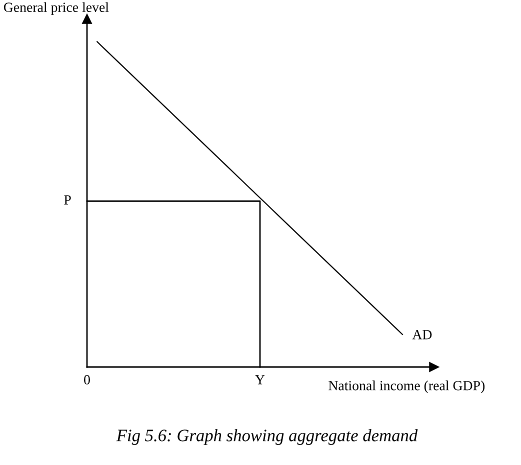 Image resolution: width=521 pixels, height=465 pixels. What do you see at coordinates (260, 379) in the screenshot?
I see `x-tick-label: Y` at bounding box center [260, 379].